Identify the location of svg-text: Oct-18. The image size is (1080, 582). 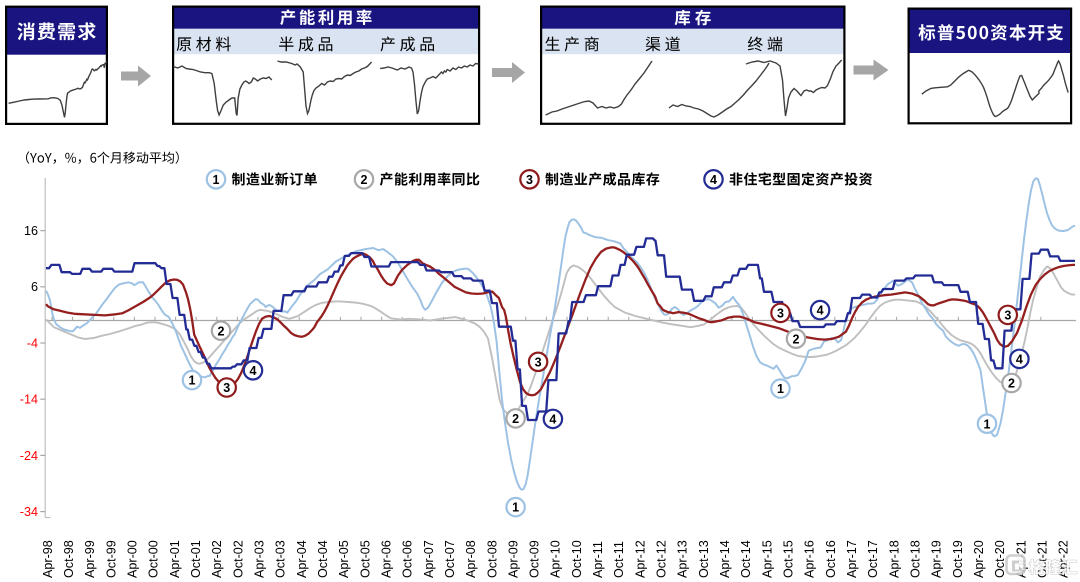
(916, 559).